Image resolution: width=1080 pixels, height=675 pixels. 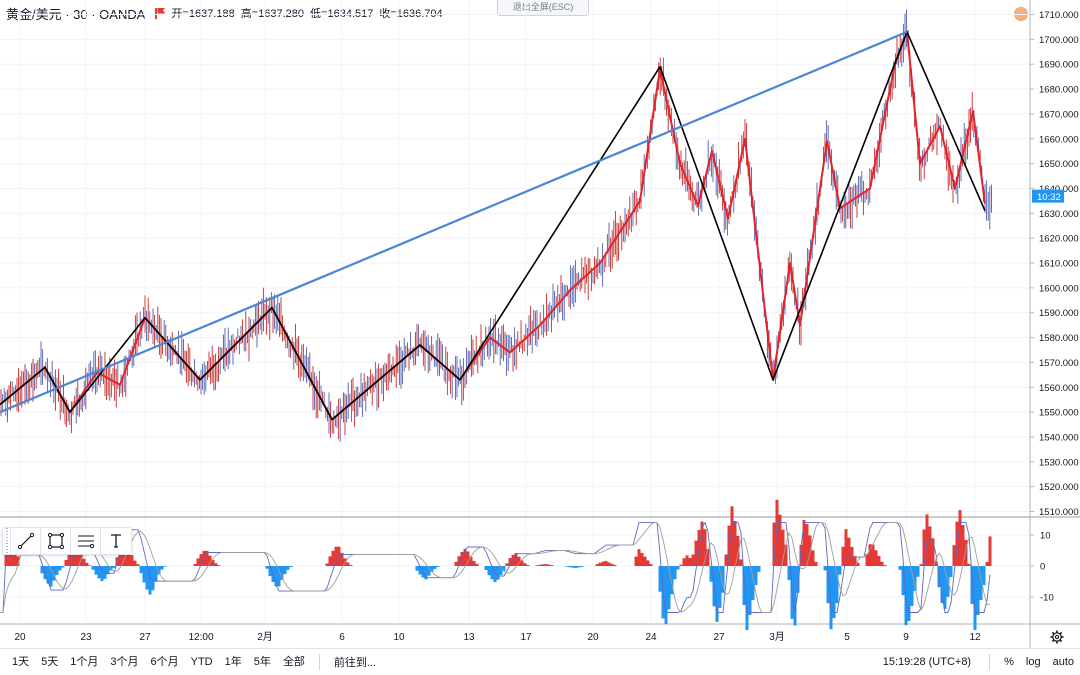 What do you see at coordinates (160, 13) in the screenshot?
I see `flag-icon` at bounding box center [160, 13].